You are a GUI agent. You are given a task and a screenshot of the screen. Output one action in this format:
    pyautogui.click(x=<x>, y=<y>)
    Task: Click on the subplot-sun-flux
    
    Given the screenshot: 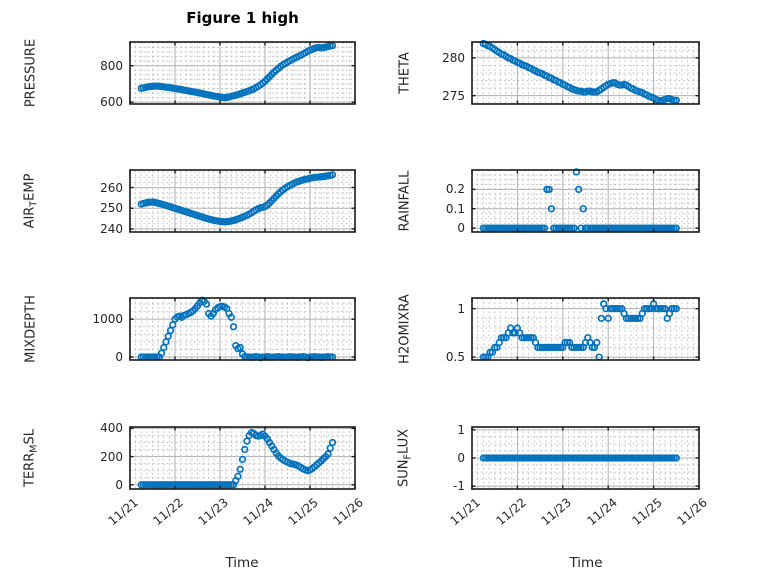 What is the action you would take?
    pyautogui.click(x=585, y=458)
    